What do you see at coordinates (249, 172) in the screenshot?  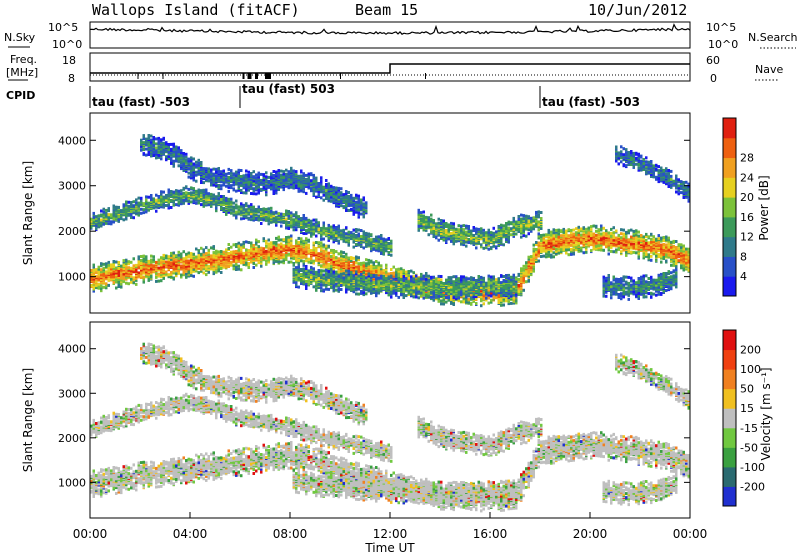 I see `power-cell-2010` at bounding box center [249, 172].